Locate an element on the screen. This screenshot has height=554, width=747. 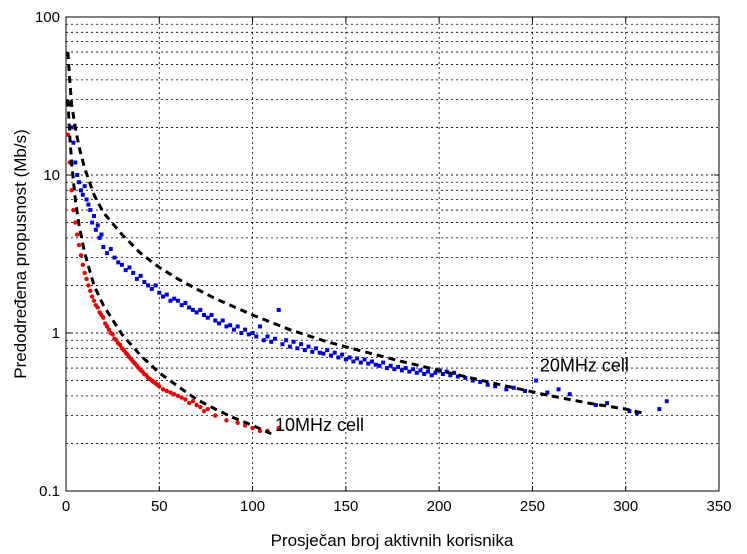
x-tick-label: 150 is located at coordinates (345, 506).